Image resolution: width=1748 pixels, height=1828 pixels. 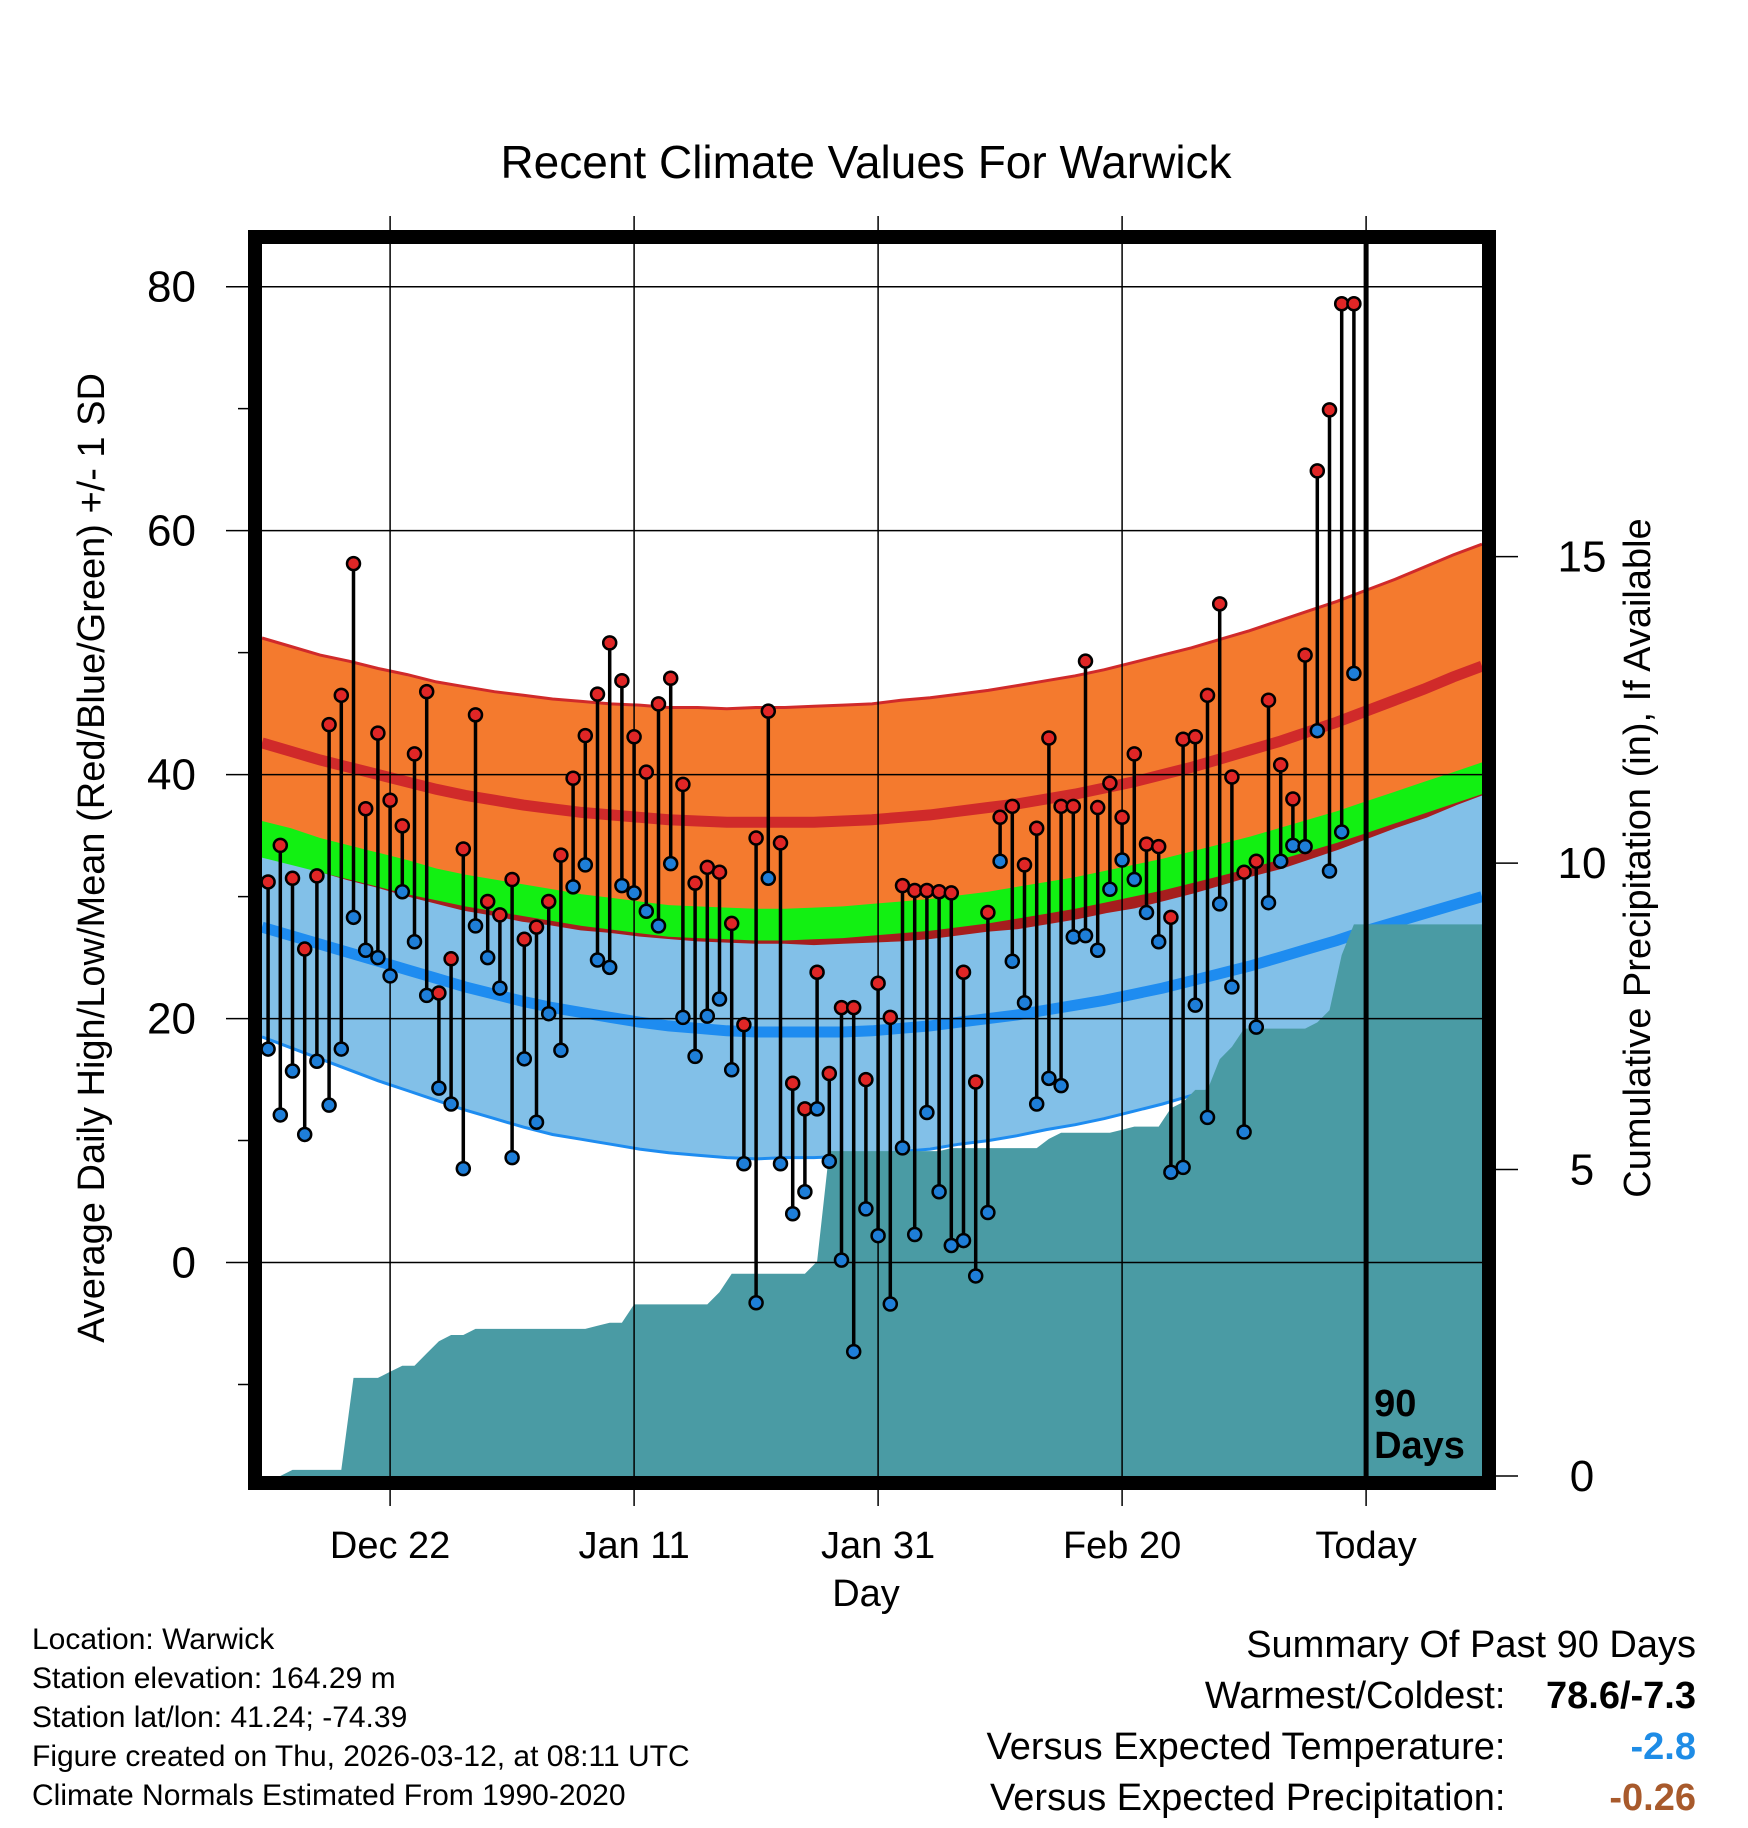 What do you see at coordinates (1582, 1170) in the screenshot?
I see `y2-tick-label: 5` at bounding box center [1582, 1170].